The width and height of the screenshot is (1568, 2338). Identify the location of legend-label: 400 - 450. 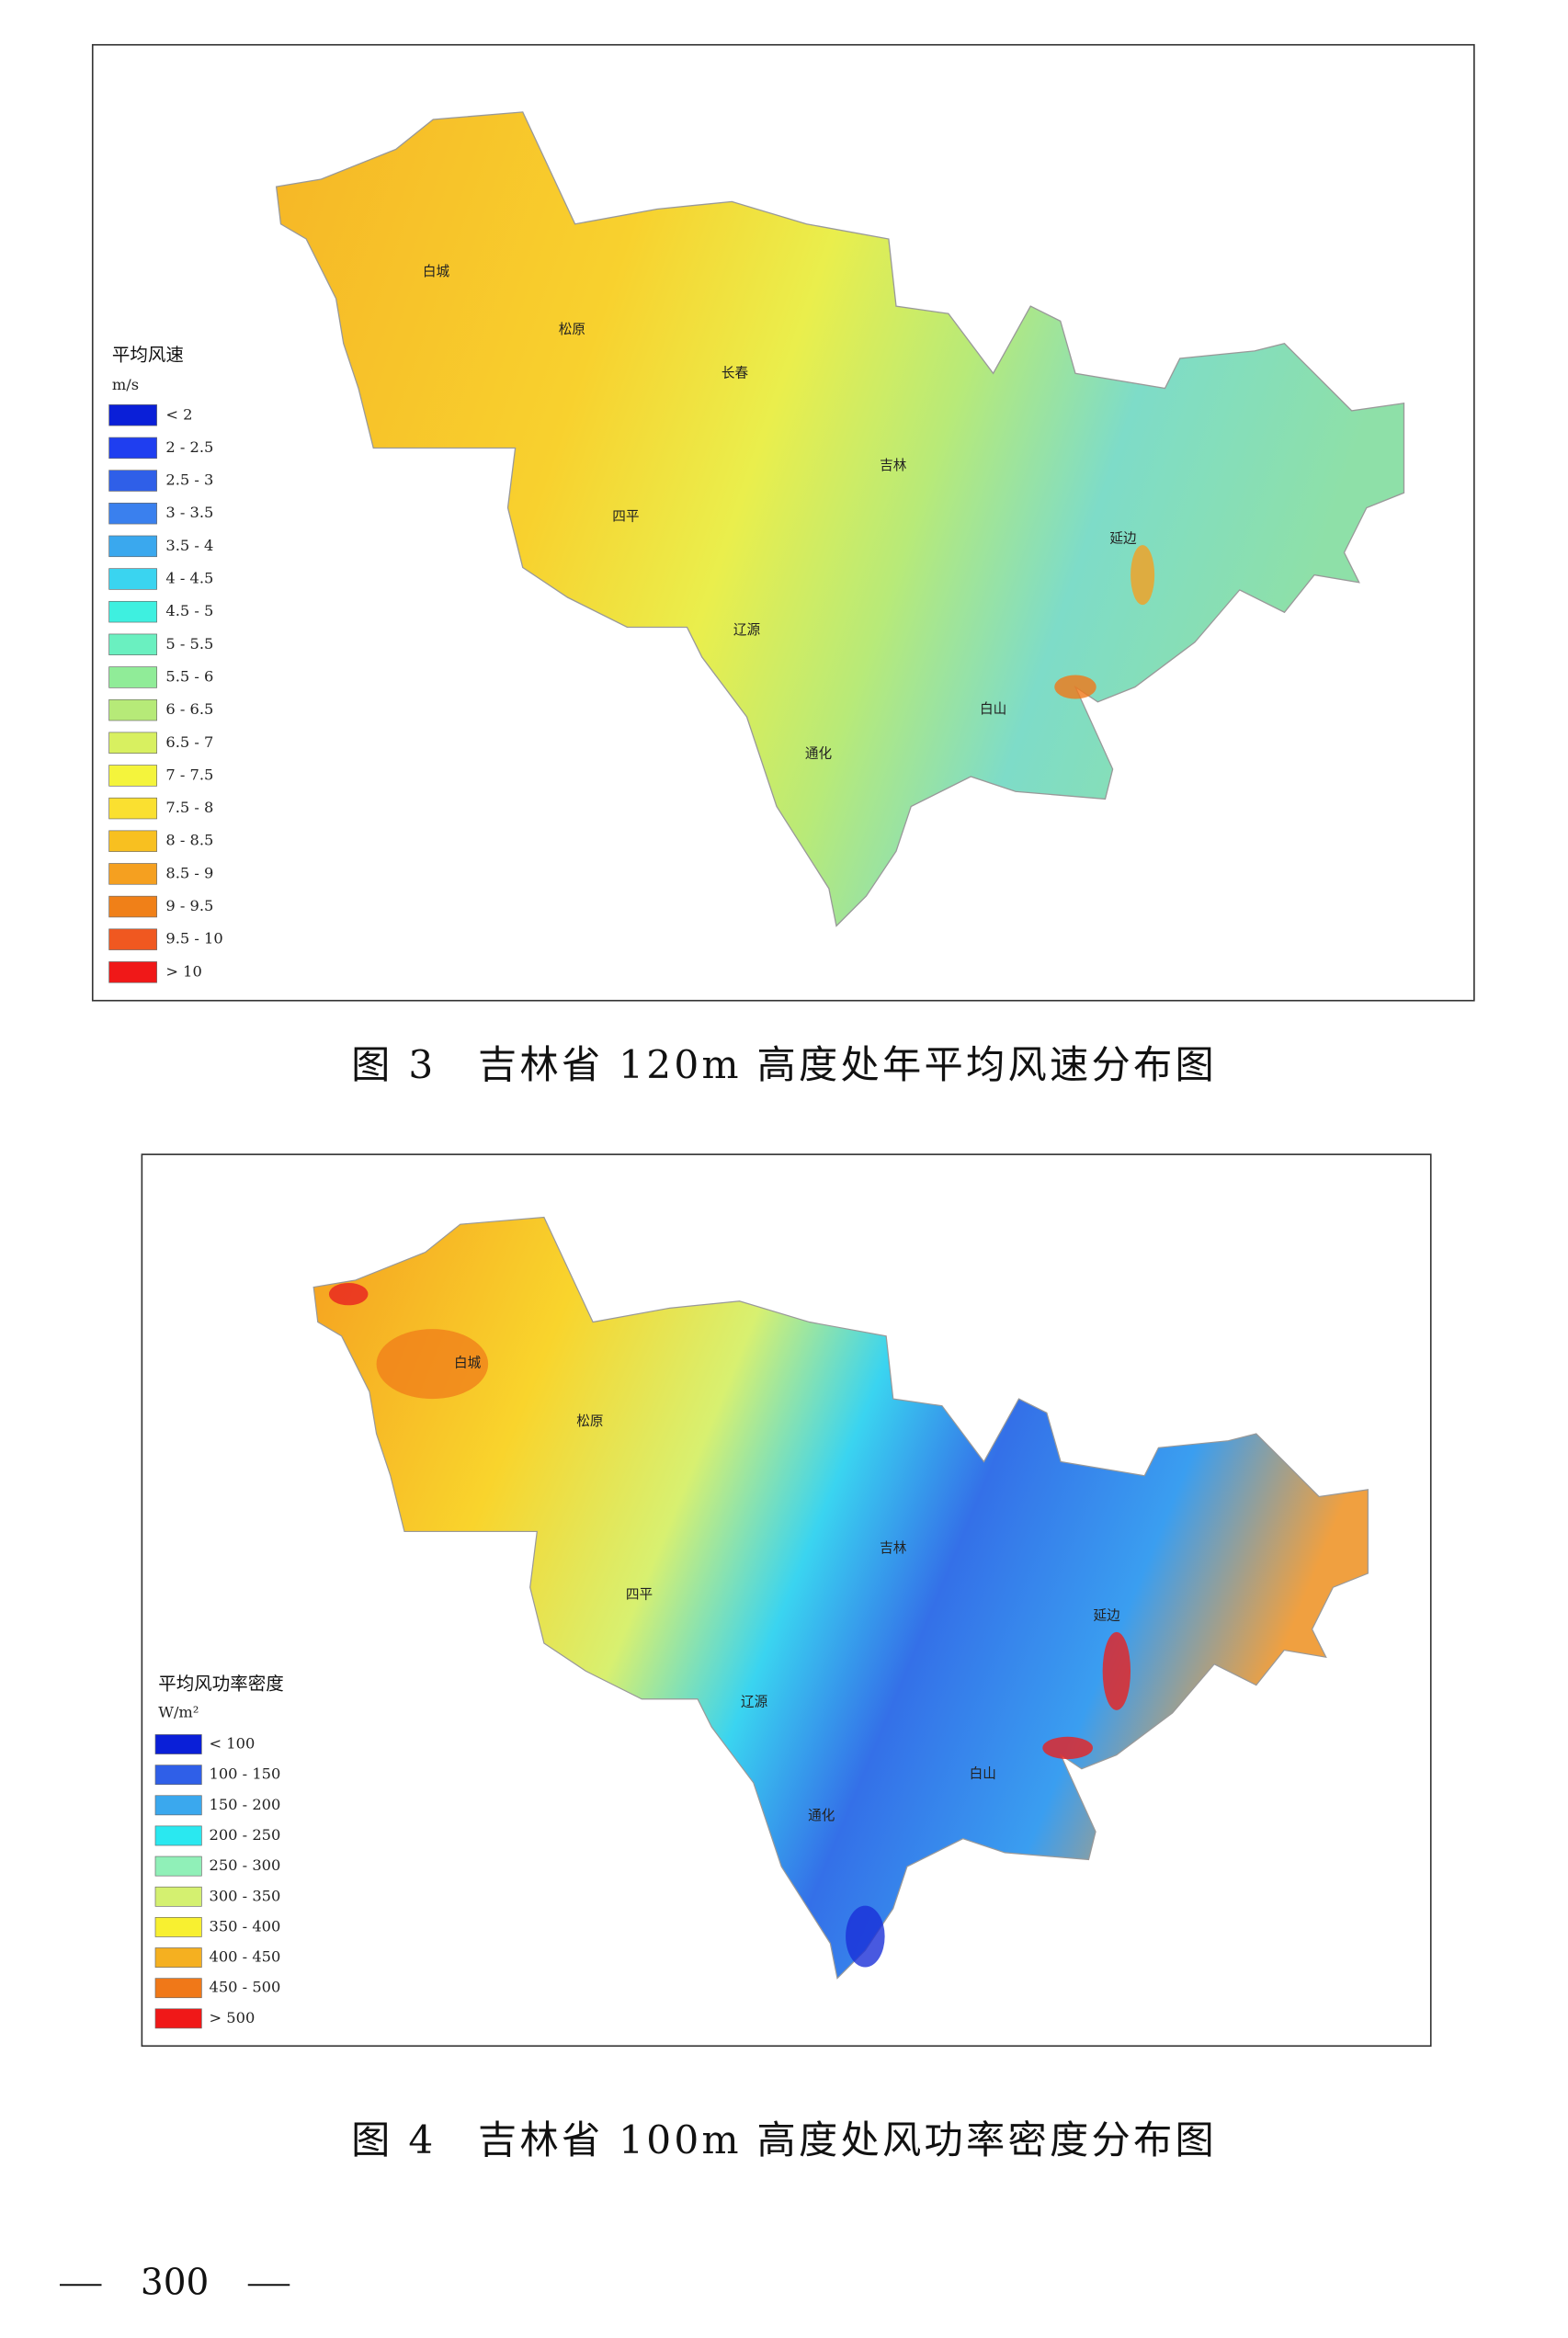
(245, 1957).